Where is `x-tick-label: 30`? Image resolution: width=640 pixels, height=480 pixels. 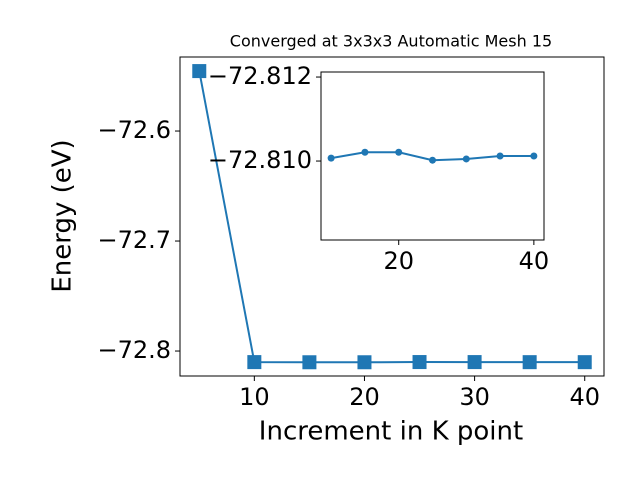
x-tick-label: 30 is located at coordinates (474, 397).